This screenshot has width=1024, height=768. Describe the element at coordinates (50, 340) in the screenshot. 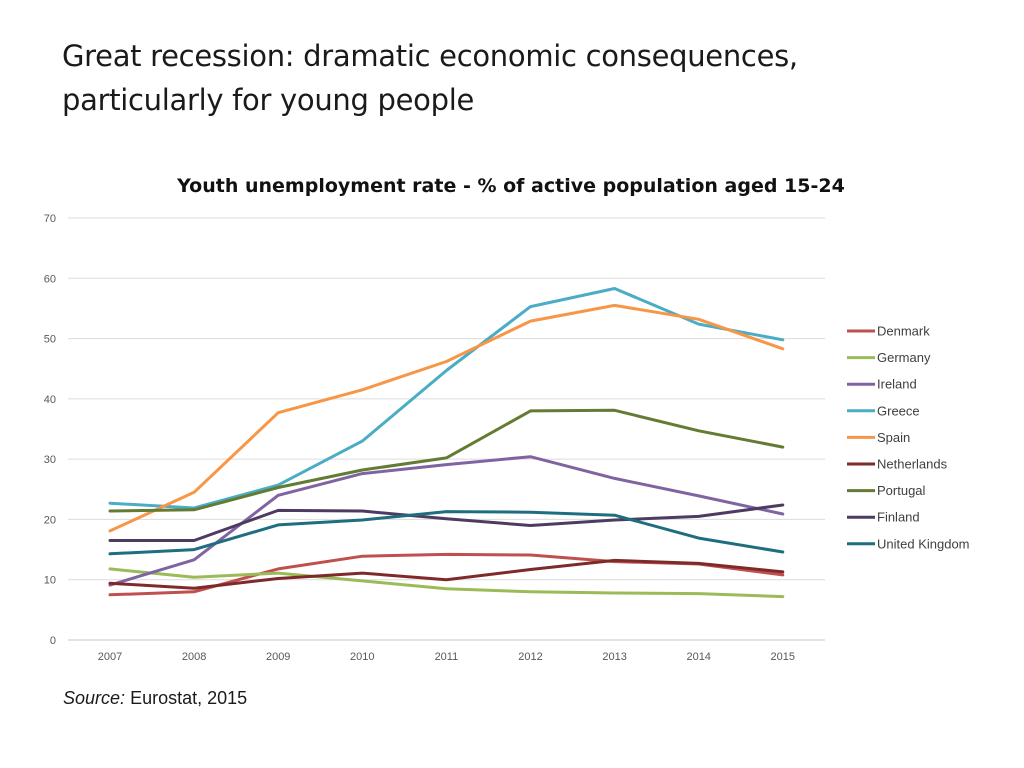

I see `y-tick-label: 50` at that location.